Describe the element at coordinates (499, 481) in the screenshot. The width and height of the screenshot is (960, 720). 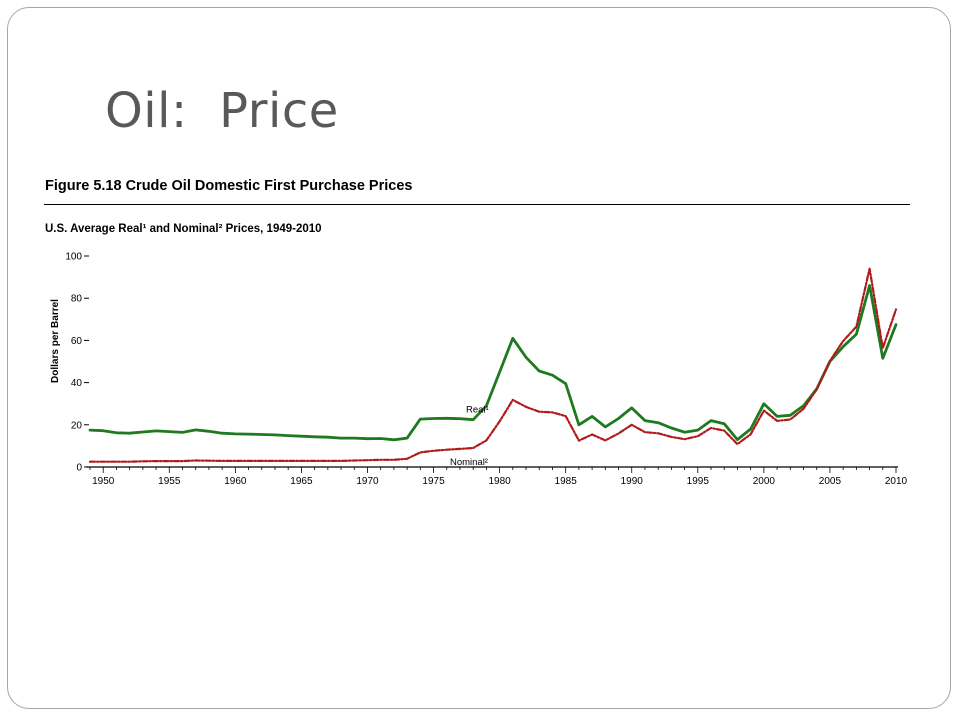
I see `x-tick-label: 1980` at that location.